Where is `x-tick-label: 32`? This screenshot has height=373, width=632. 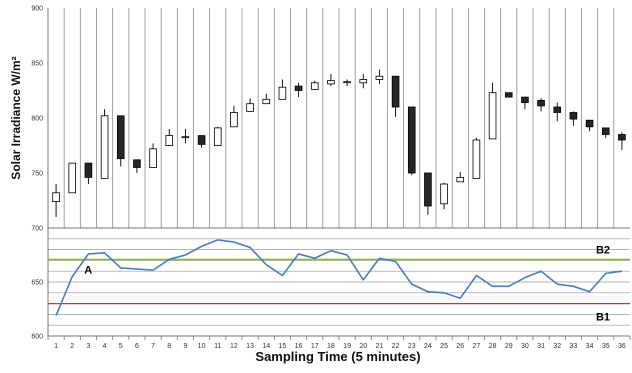
x-tick-label: 32 is located at coordinates (557, 346).